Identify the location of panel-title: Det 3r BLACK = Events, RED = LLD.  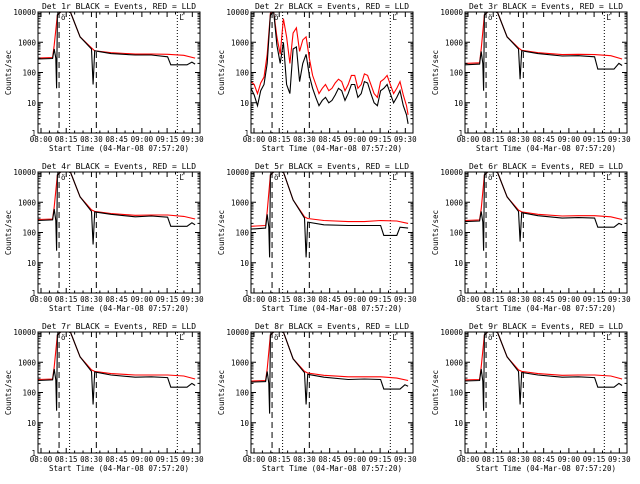
(546, 6).